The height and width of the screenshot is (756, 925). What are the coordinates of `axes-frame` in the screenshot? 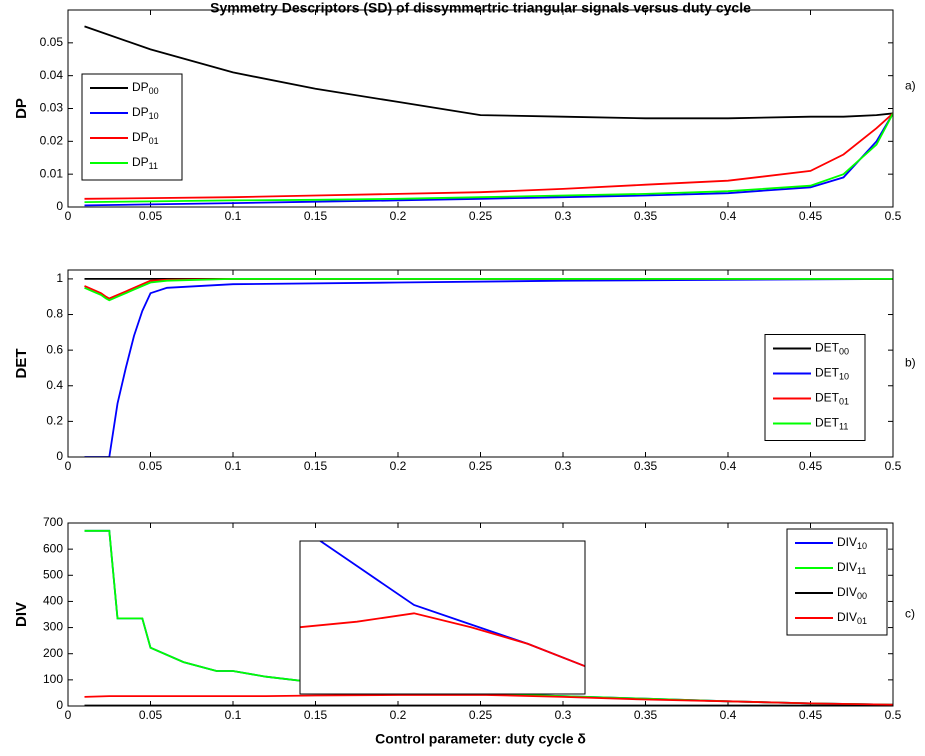 It's located at (442, 617).